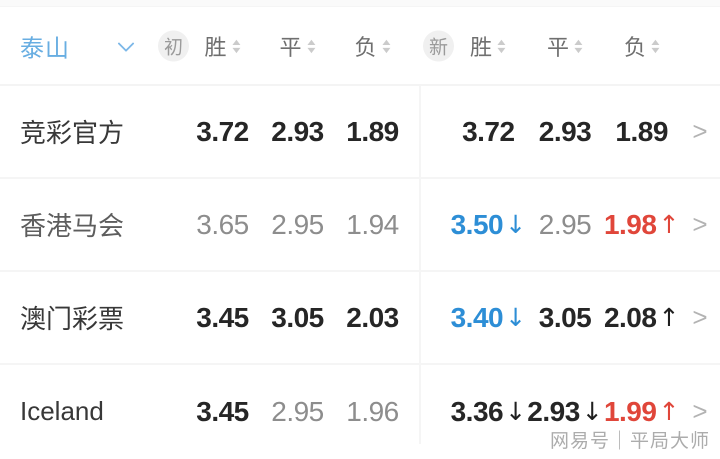 This screenshot has width=720, height=459. I want to click on new-odds-group: 3.36 ↓ 2.93 ↓ 1.99 ↑, so click(565, 412).